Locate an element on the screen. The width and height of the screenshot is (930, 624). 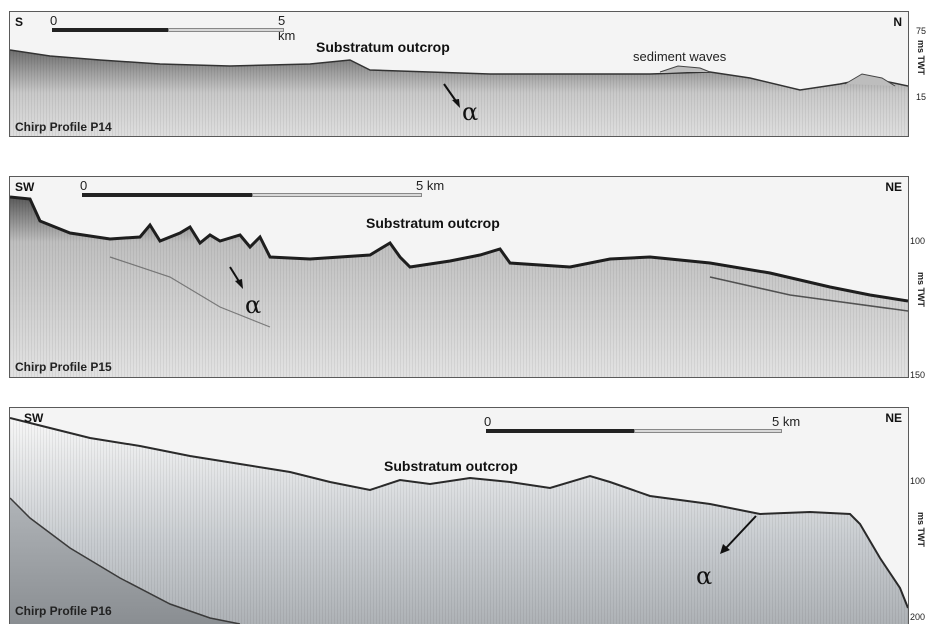
profile-name: Chirp Profile P16 is located at coordinates (63, 611).